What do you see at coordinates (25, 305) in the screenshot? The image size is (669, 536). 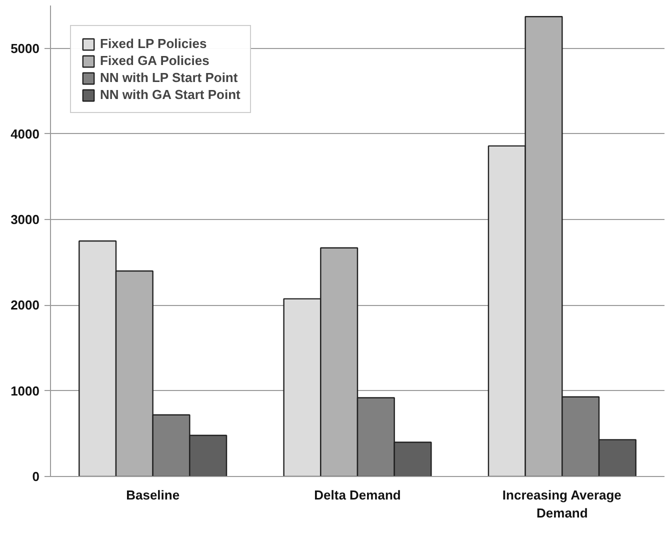 I see `y-tick-label: 2000` at bounding box center [25, 305].